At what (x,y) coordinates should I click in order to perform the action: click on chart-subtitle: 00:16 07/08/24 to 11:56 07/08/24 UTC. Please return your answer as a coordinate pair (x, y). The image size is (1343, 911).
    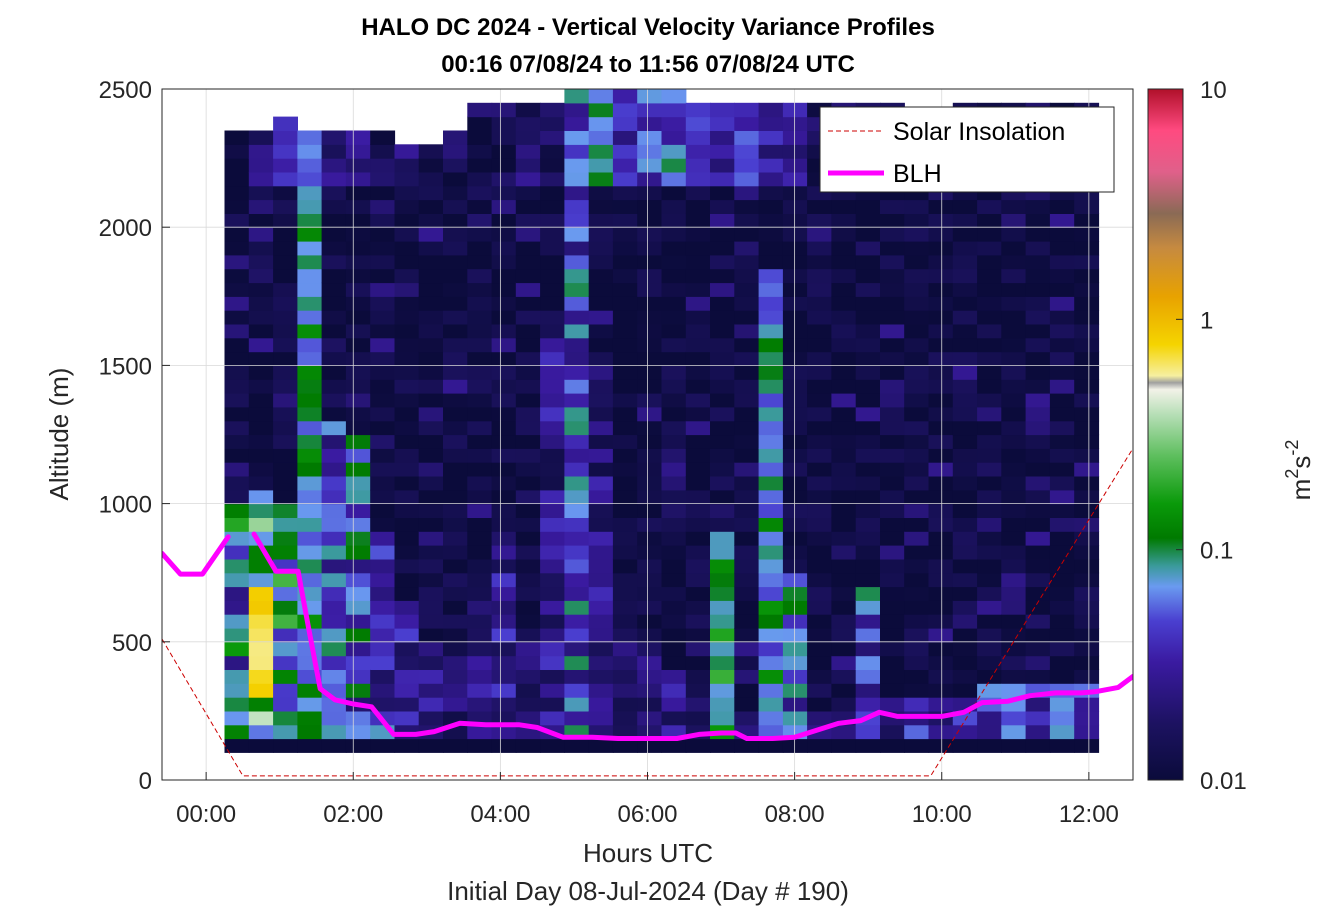
    Looking at the image, I should click on (648, 64).